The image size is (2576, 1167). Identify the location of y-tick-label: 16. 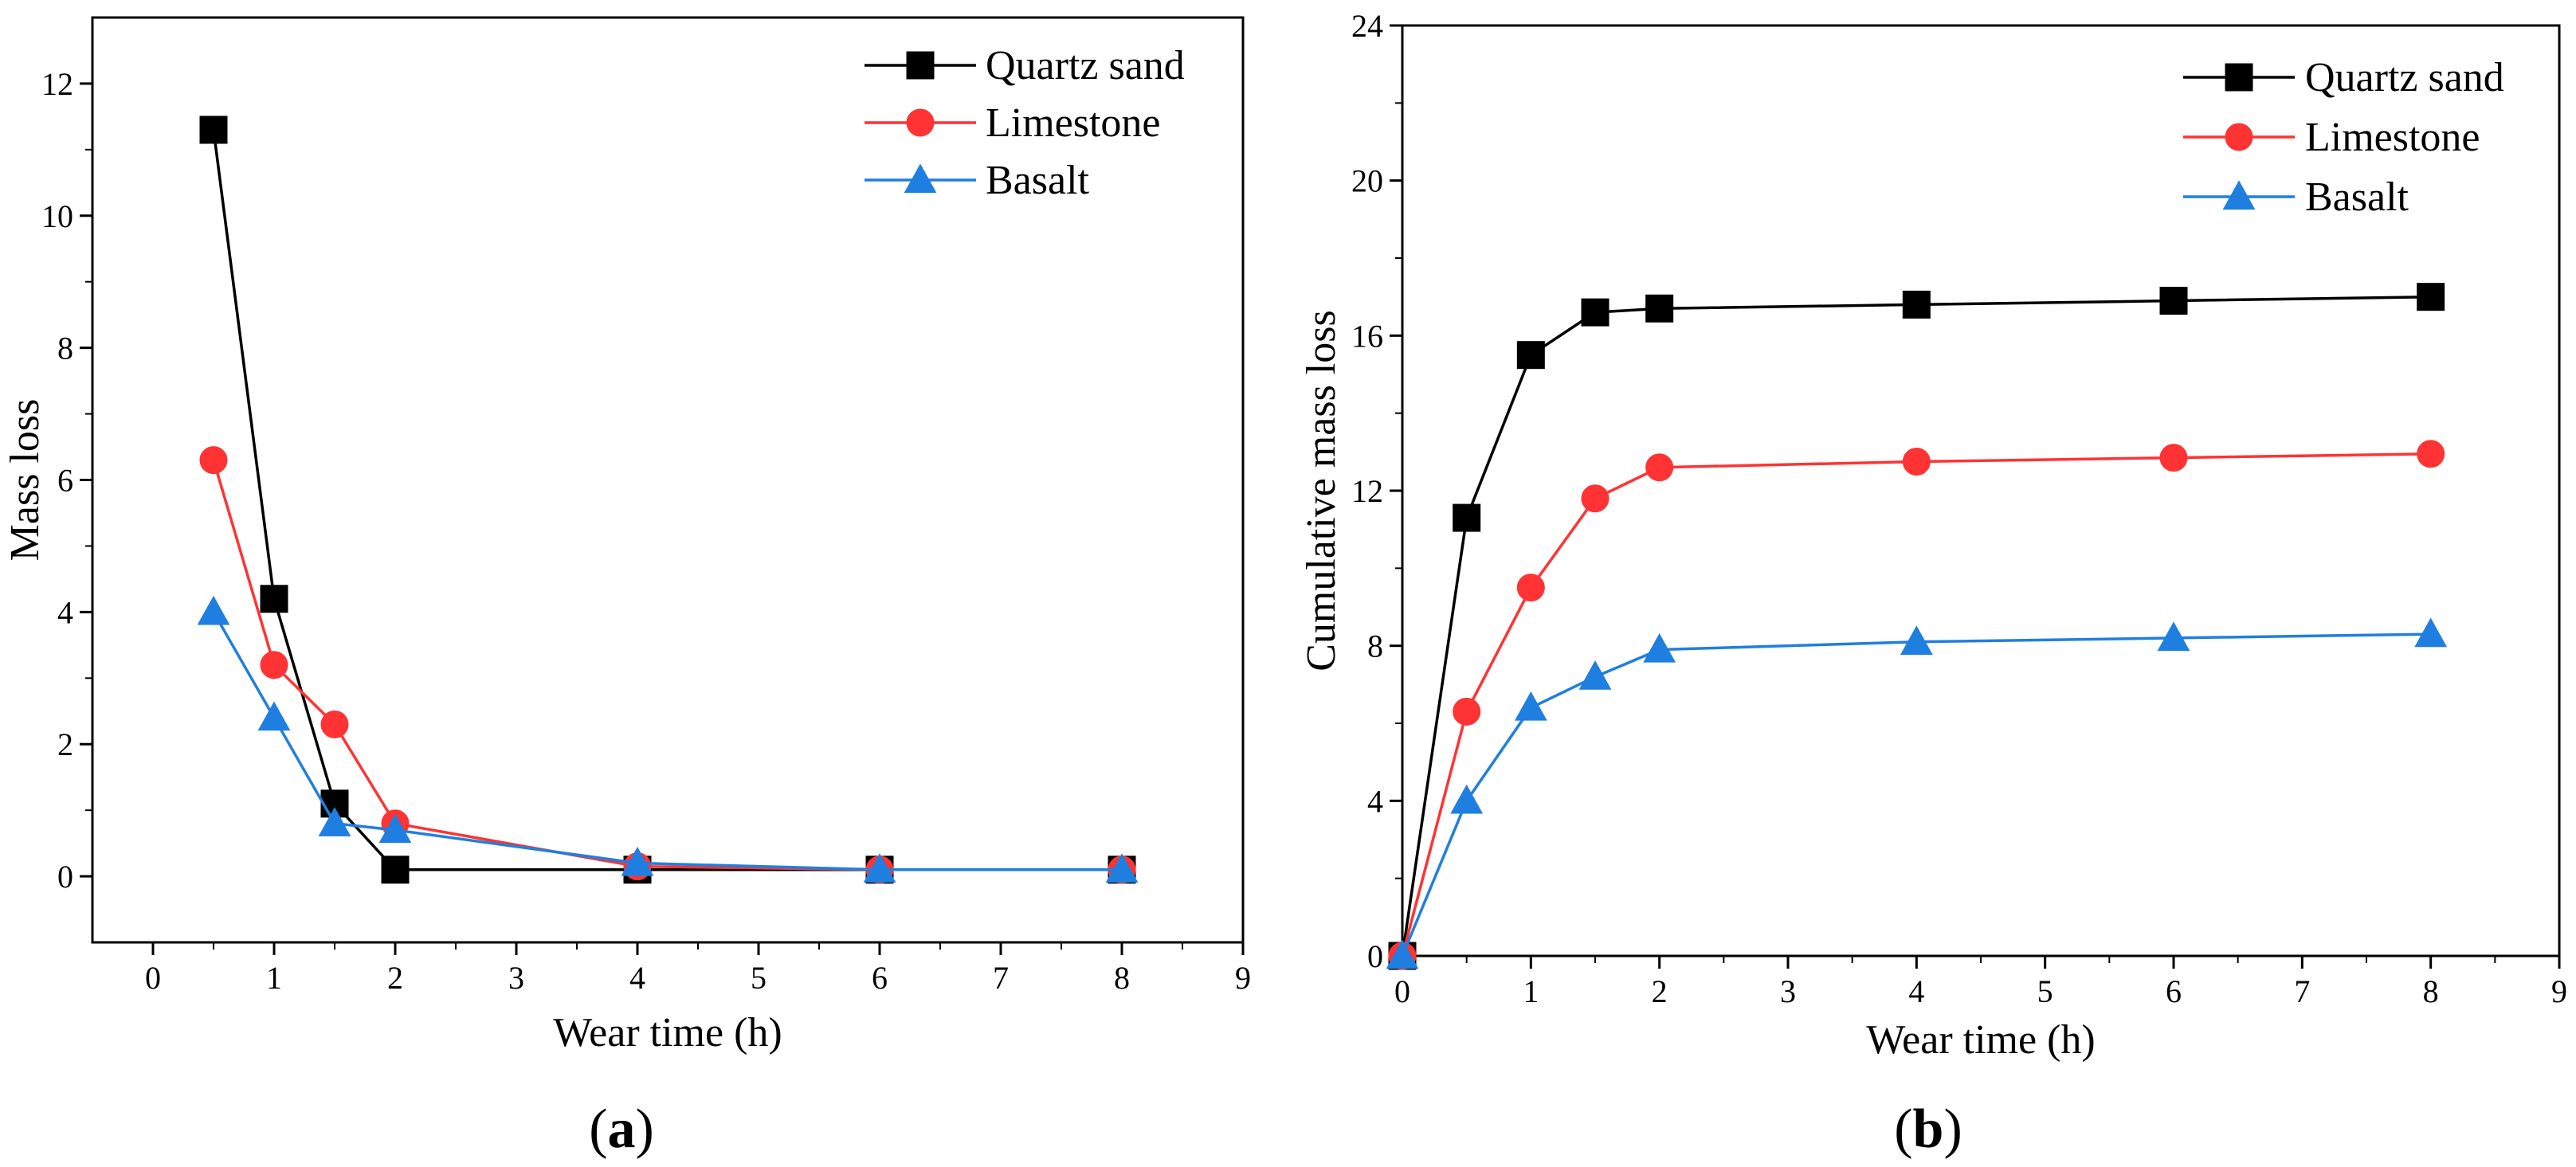
(1367, 336).